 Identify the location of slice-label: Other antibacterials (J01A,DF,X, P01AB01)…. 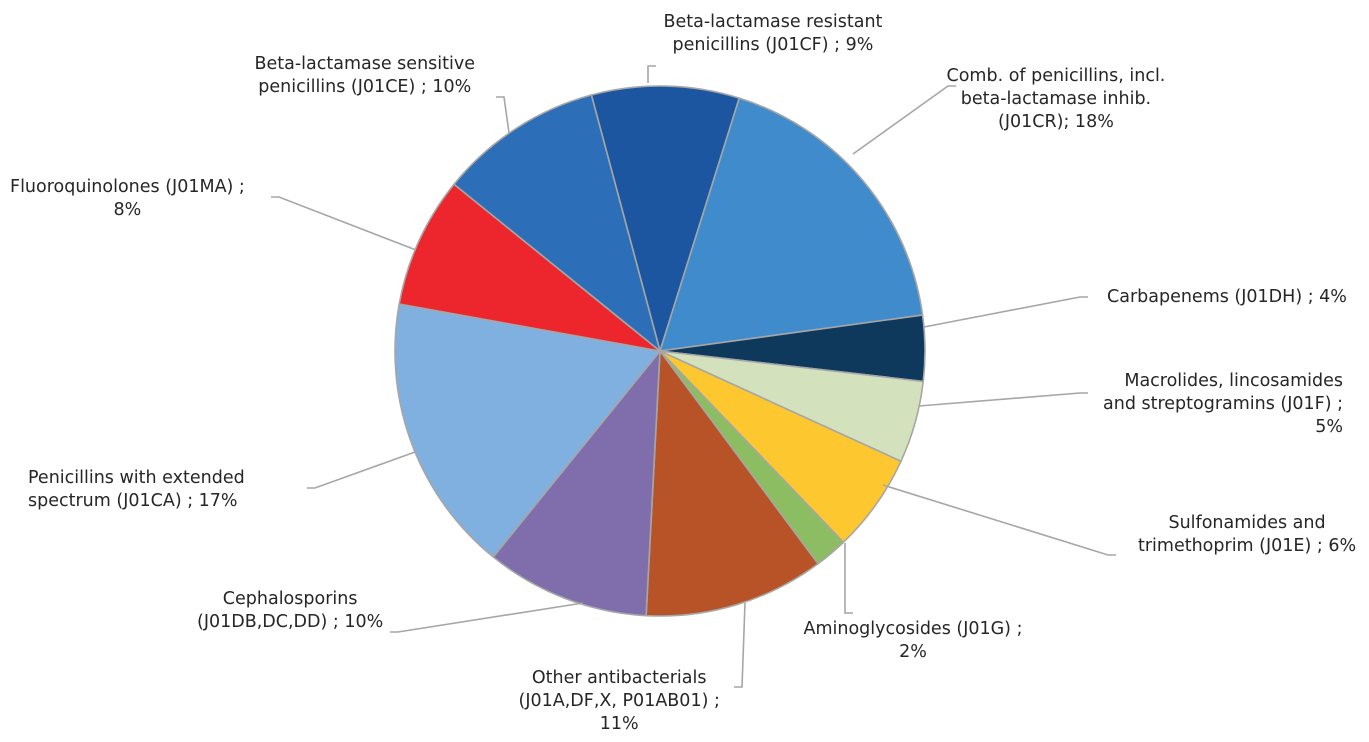
(619, 701).